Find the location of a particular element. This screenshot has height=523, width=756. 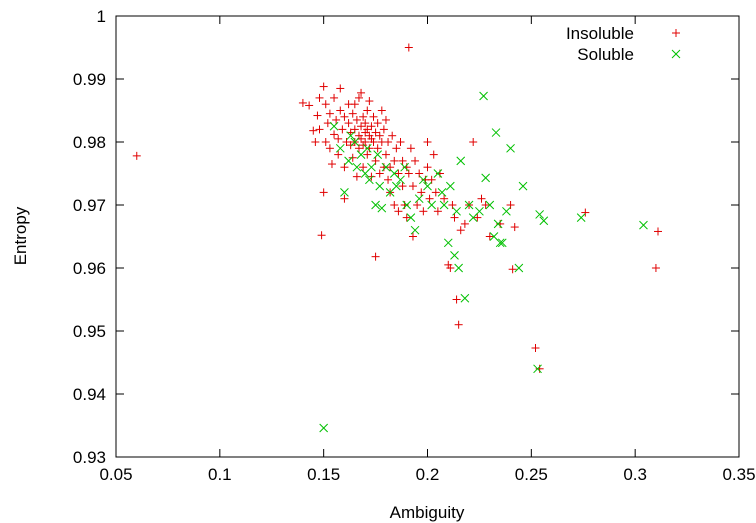

legend-label-soluble: Soluble is located at coordinates (605, 54).